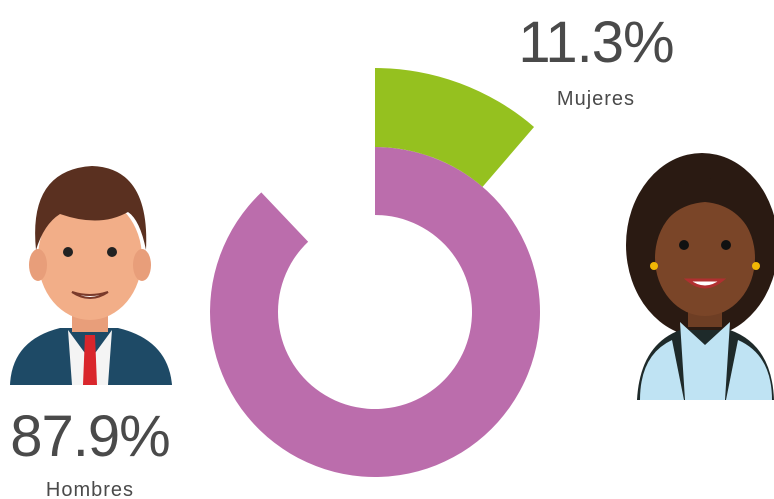 Image resolution: width=774 pixels, height=499 pixels. Describe the element at coordinates (89, 436) in the screenshot. I see `value-label: 87.9%` at that location.